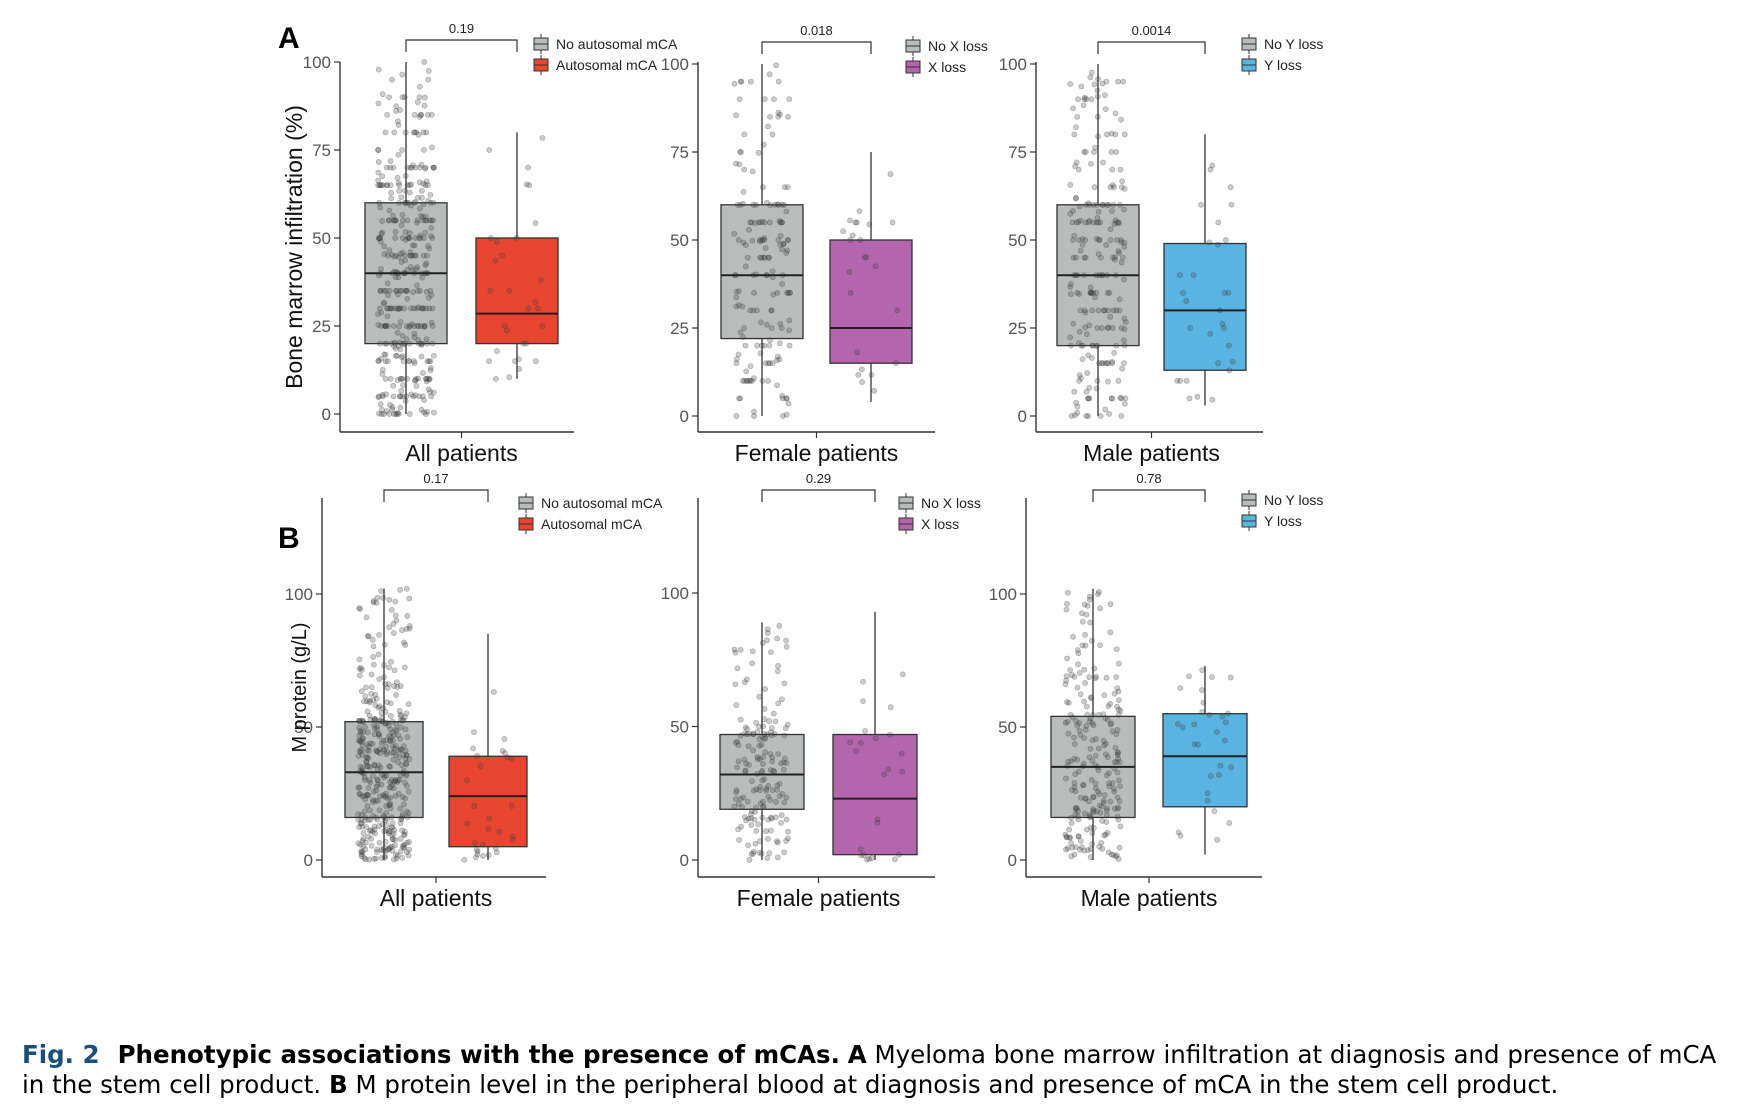  I want to click on significance-bracket, so click(818, 495).